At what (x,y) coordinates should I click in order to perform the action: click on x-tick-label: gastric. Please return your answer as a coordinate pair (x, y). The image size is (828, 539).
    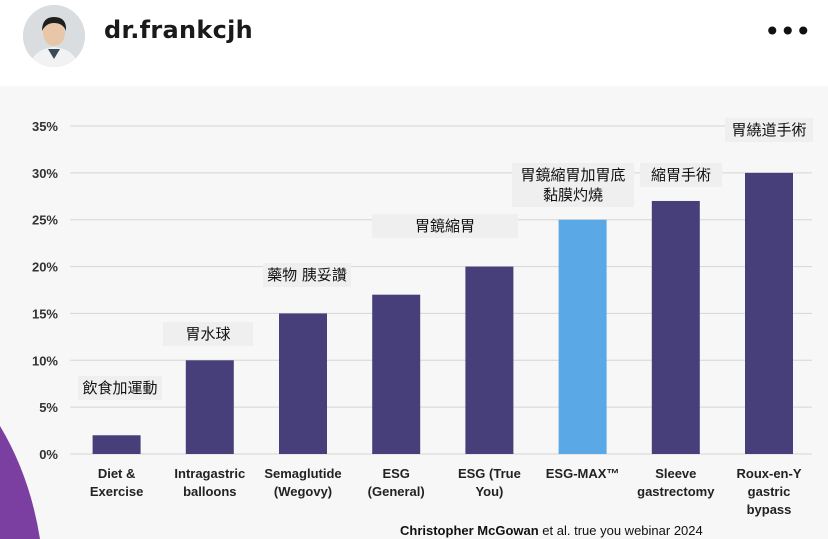
    Looking at the image, I should click on (769, 491).